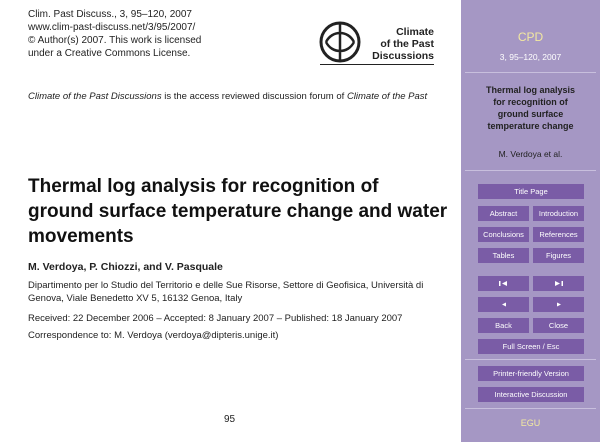 Image resolution: width=600 pixels, height=442 pixels. What do you see at coordinates (531, 191) in the screenshot?
I see `title-page-button: Title Page` at bounding box center [531, 191].